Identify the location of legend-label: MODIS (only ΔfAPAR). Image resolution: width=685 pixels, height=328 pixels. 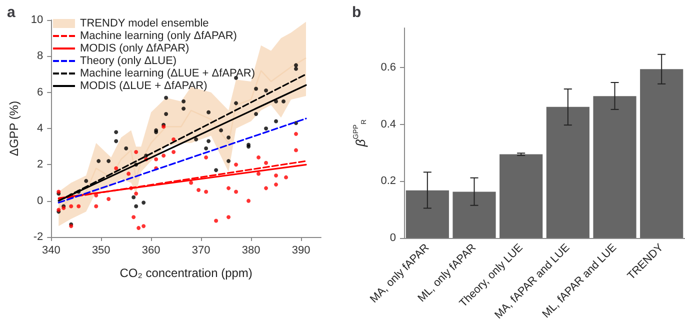
(135, 48).